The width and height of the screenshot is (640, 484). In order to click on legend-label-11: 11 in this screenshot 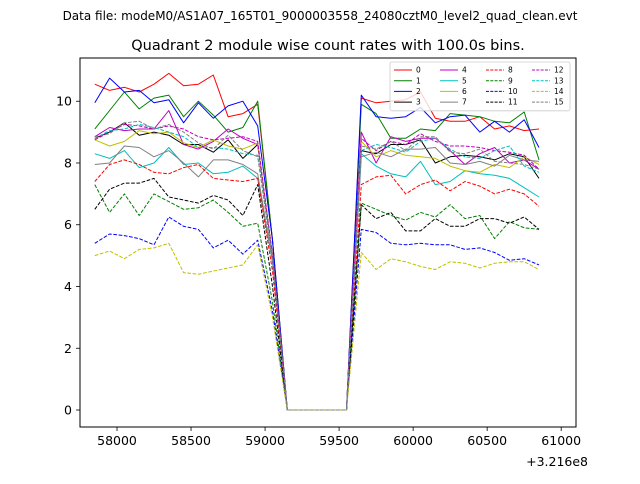, I will do `click(513, 102)`.